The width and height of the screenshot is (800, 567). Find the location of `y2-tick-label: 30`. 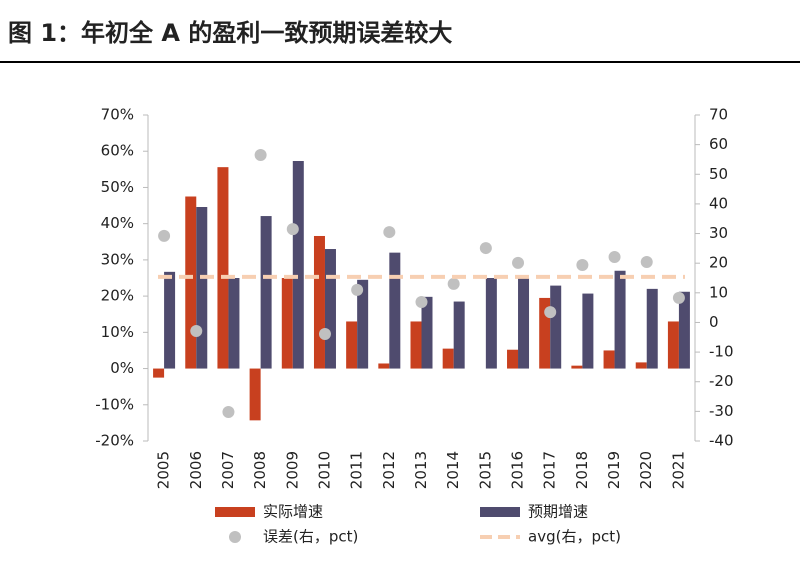

y2-tick-label: 30 is located at coordinates (718, 233).